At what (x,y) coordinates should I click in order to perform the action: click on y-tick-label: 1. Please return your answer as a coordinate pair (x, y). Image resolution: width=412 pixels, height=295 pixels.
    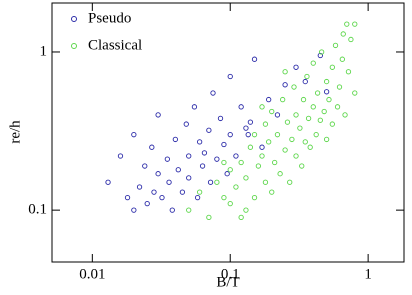
    Looking at the image, I should click on (44, 51).